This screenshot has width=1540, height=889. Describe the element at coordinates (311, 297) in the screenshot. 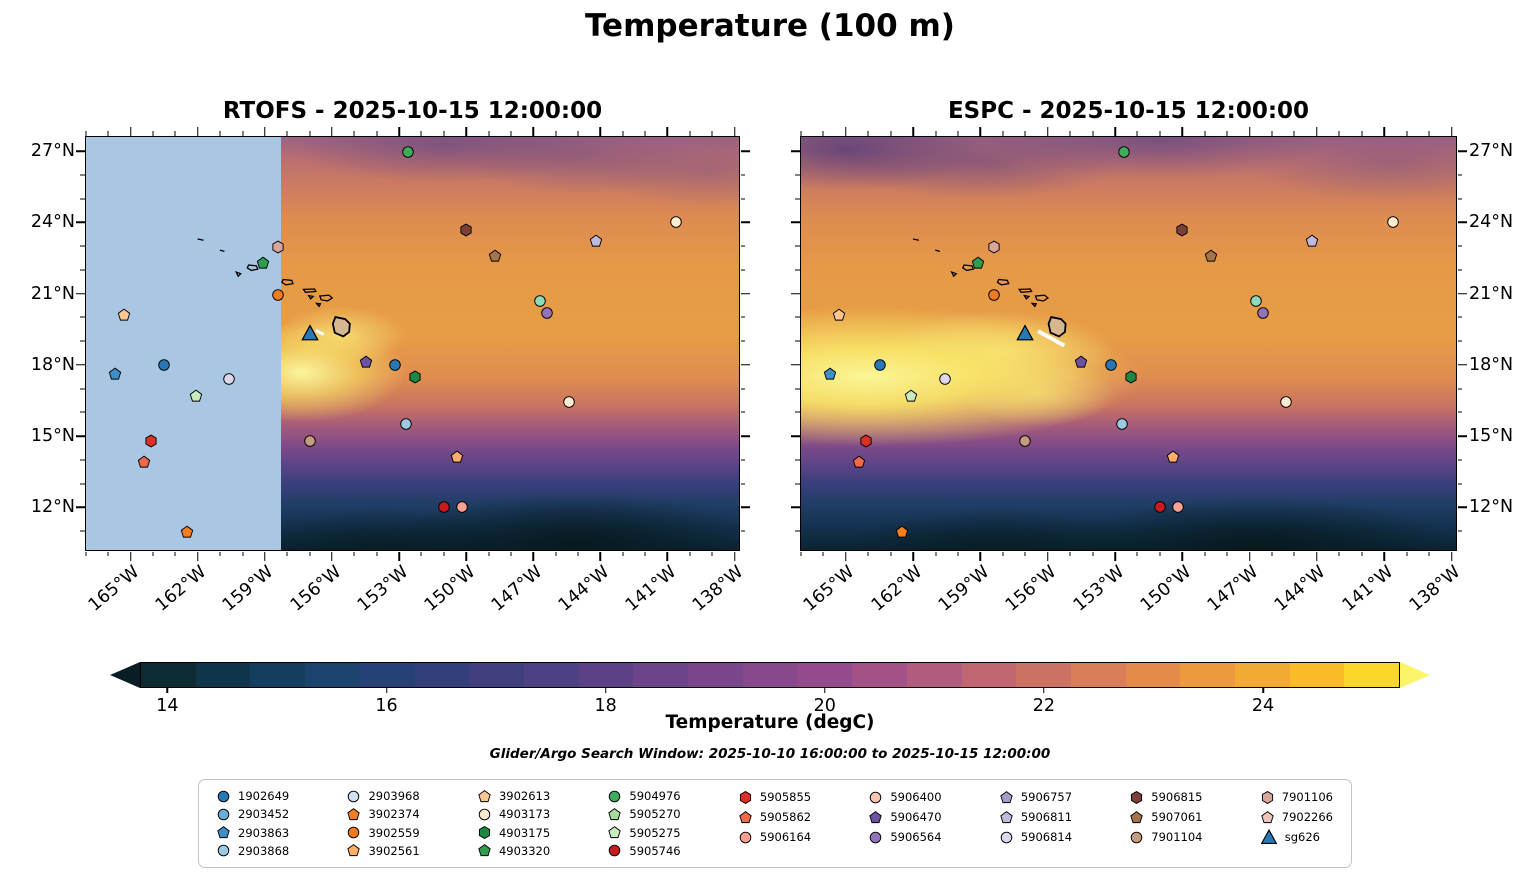

I see `island-lanai` at that location.